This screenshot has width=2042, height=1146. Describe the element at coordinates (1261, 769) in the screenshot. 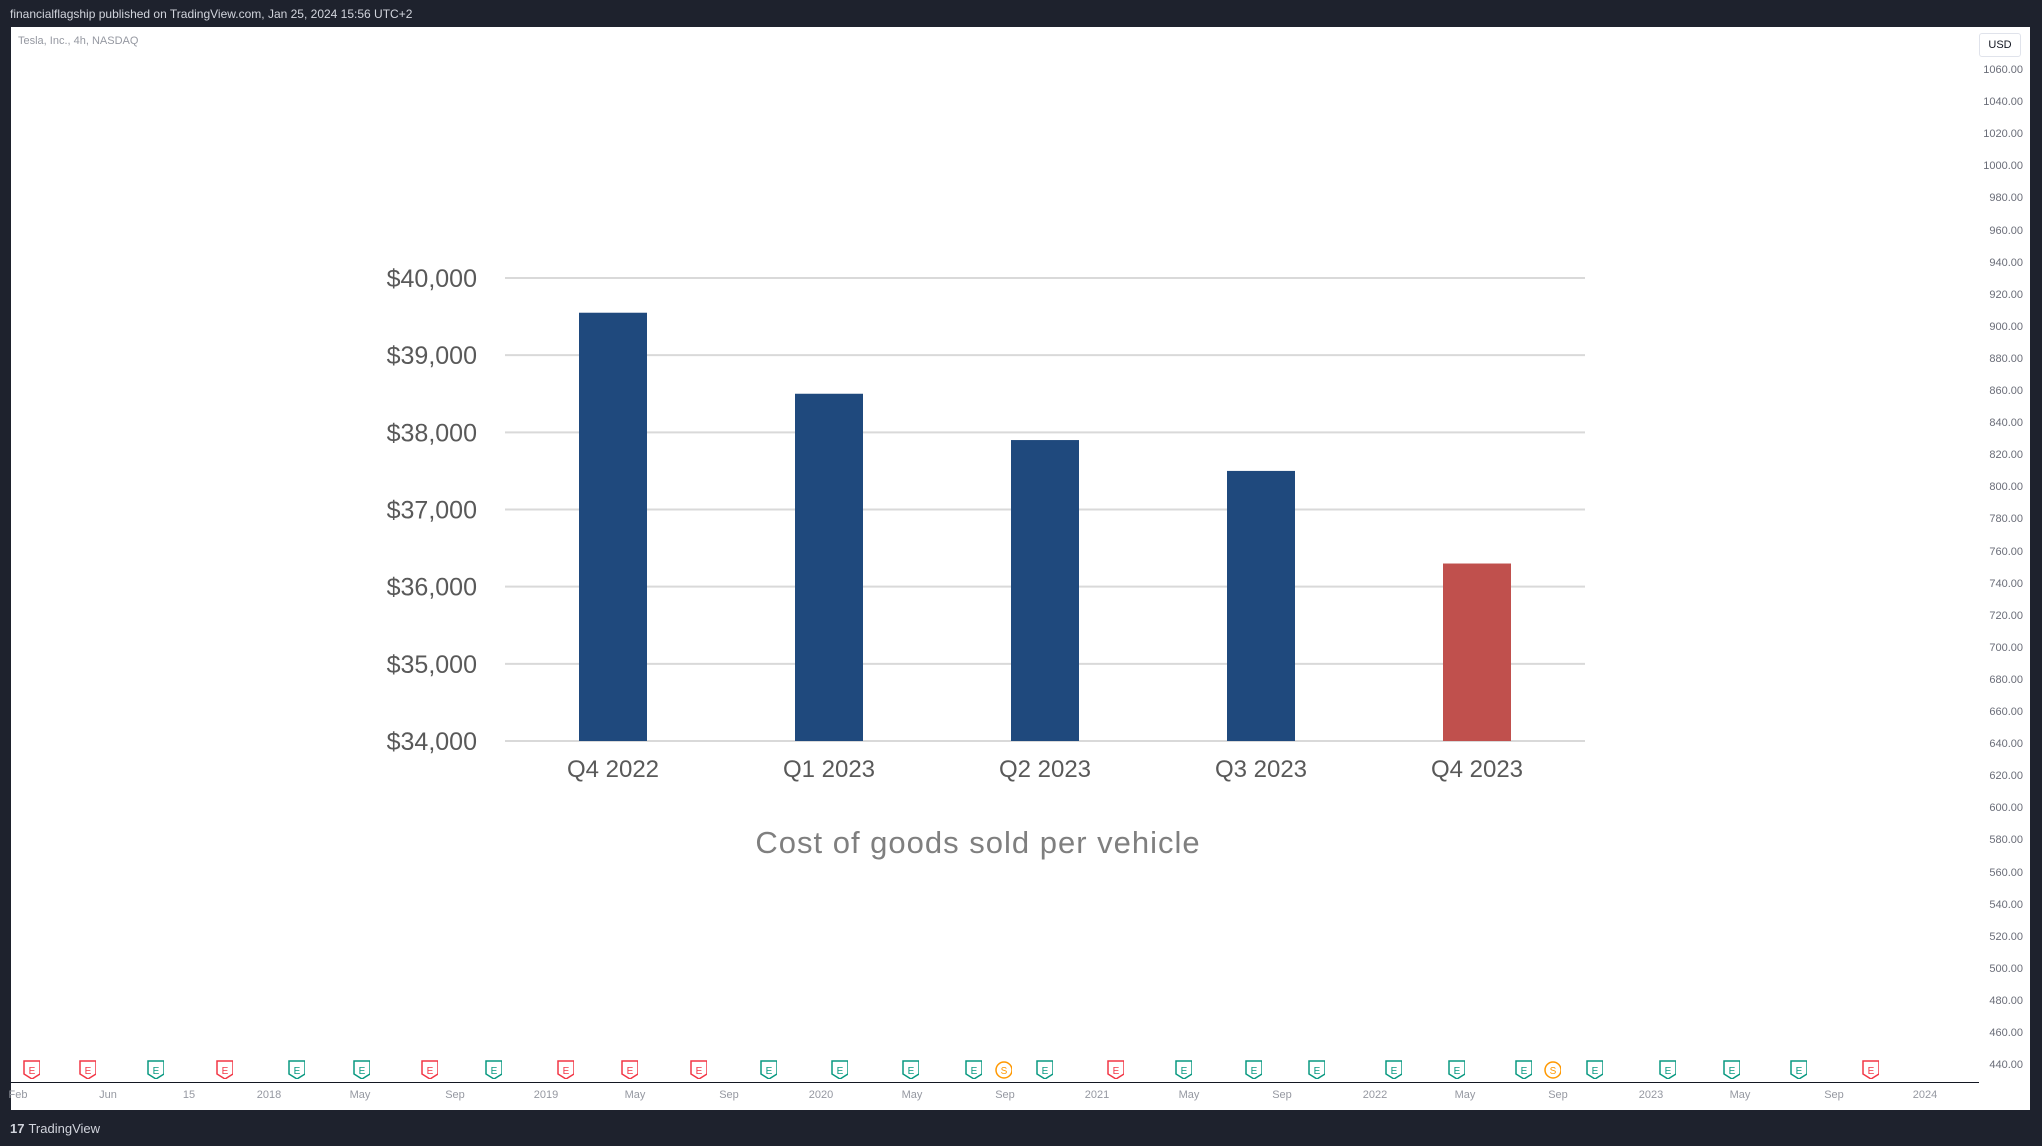

I see `x-tick-label: Q3 2023` at that location.